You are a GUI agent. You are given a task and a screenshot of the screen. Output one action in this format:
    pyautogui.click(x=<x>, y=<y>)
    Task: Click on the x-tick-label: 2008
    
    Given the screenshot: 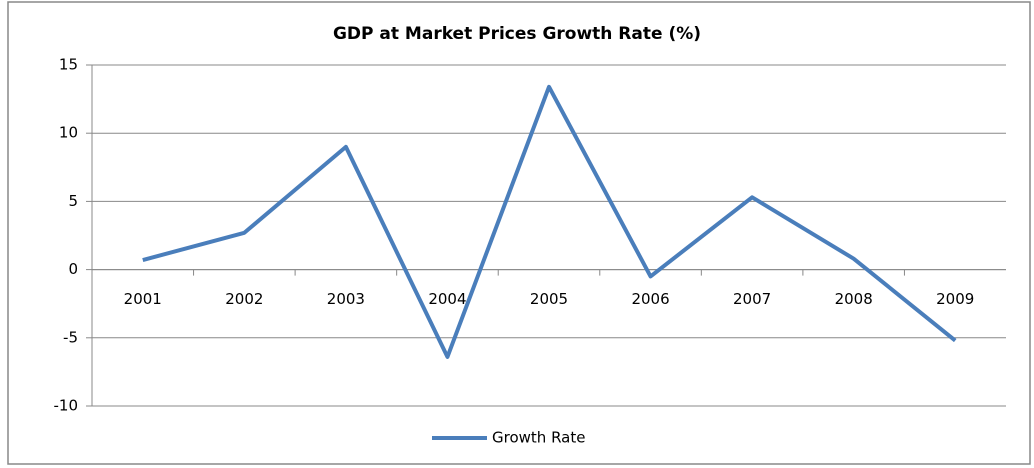 What is the action you would take?
    pyautogui.click(x=854, y=299)
    